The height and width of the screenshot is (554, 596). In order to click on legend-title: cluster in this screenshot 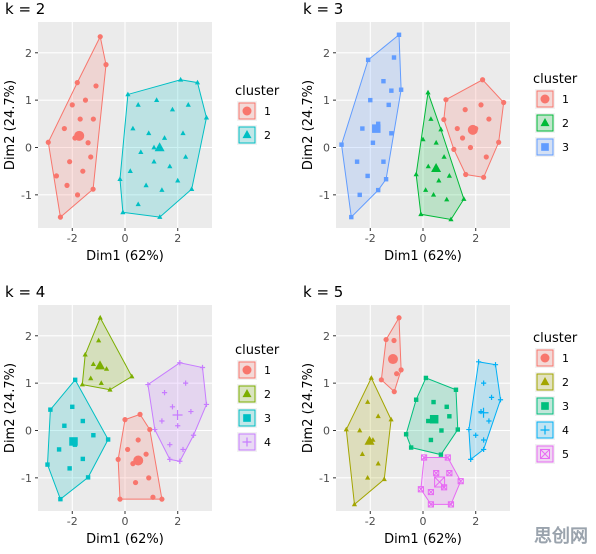, I will do `click(555, 79)`.